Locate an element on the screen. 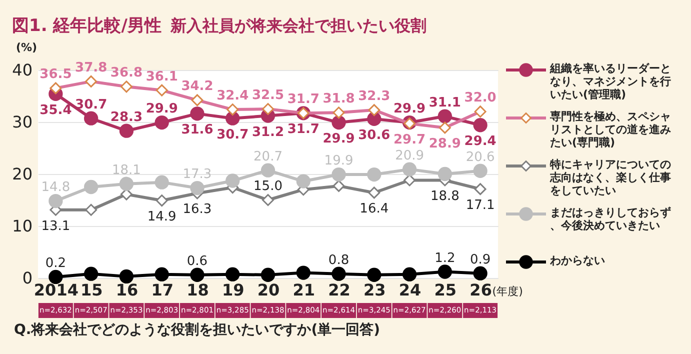 The image size is (691, 354). data-label: 20.9 is located at coordinates (409, 156).